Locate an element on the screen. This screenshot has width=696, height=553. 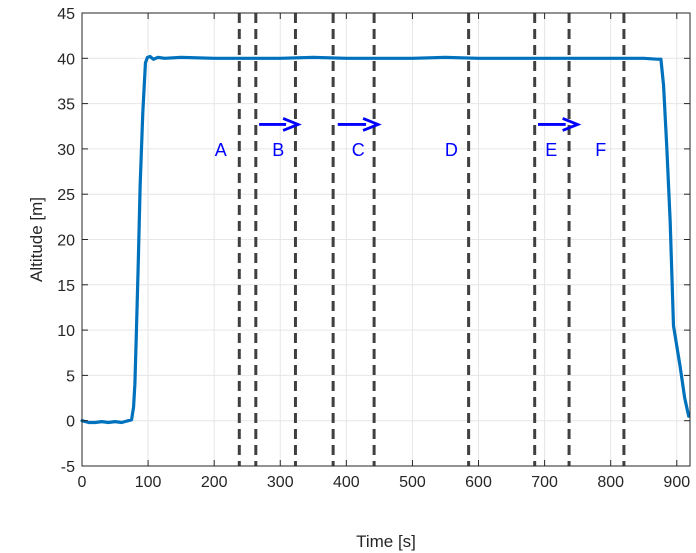
y-tick-label: 45 is located at coordinates (66, 14).